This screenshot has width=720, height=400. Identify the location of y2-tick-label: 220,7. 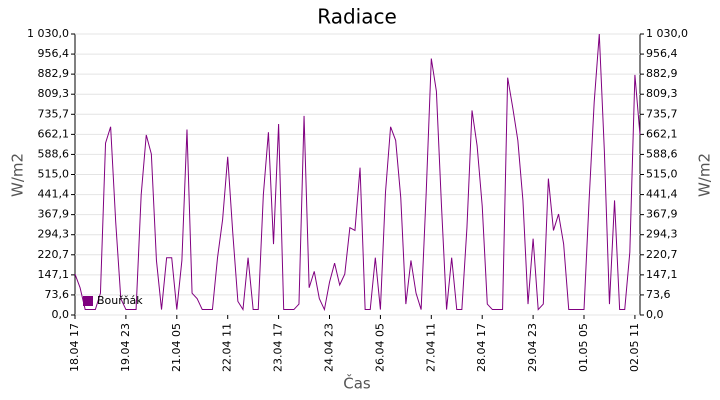
(662, 254).